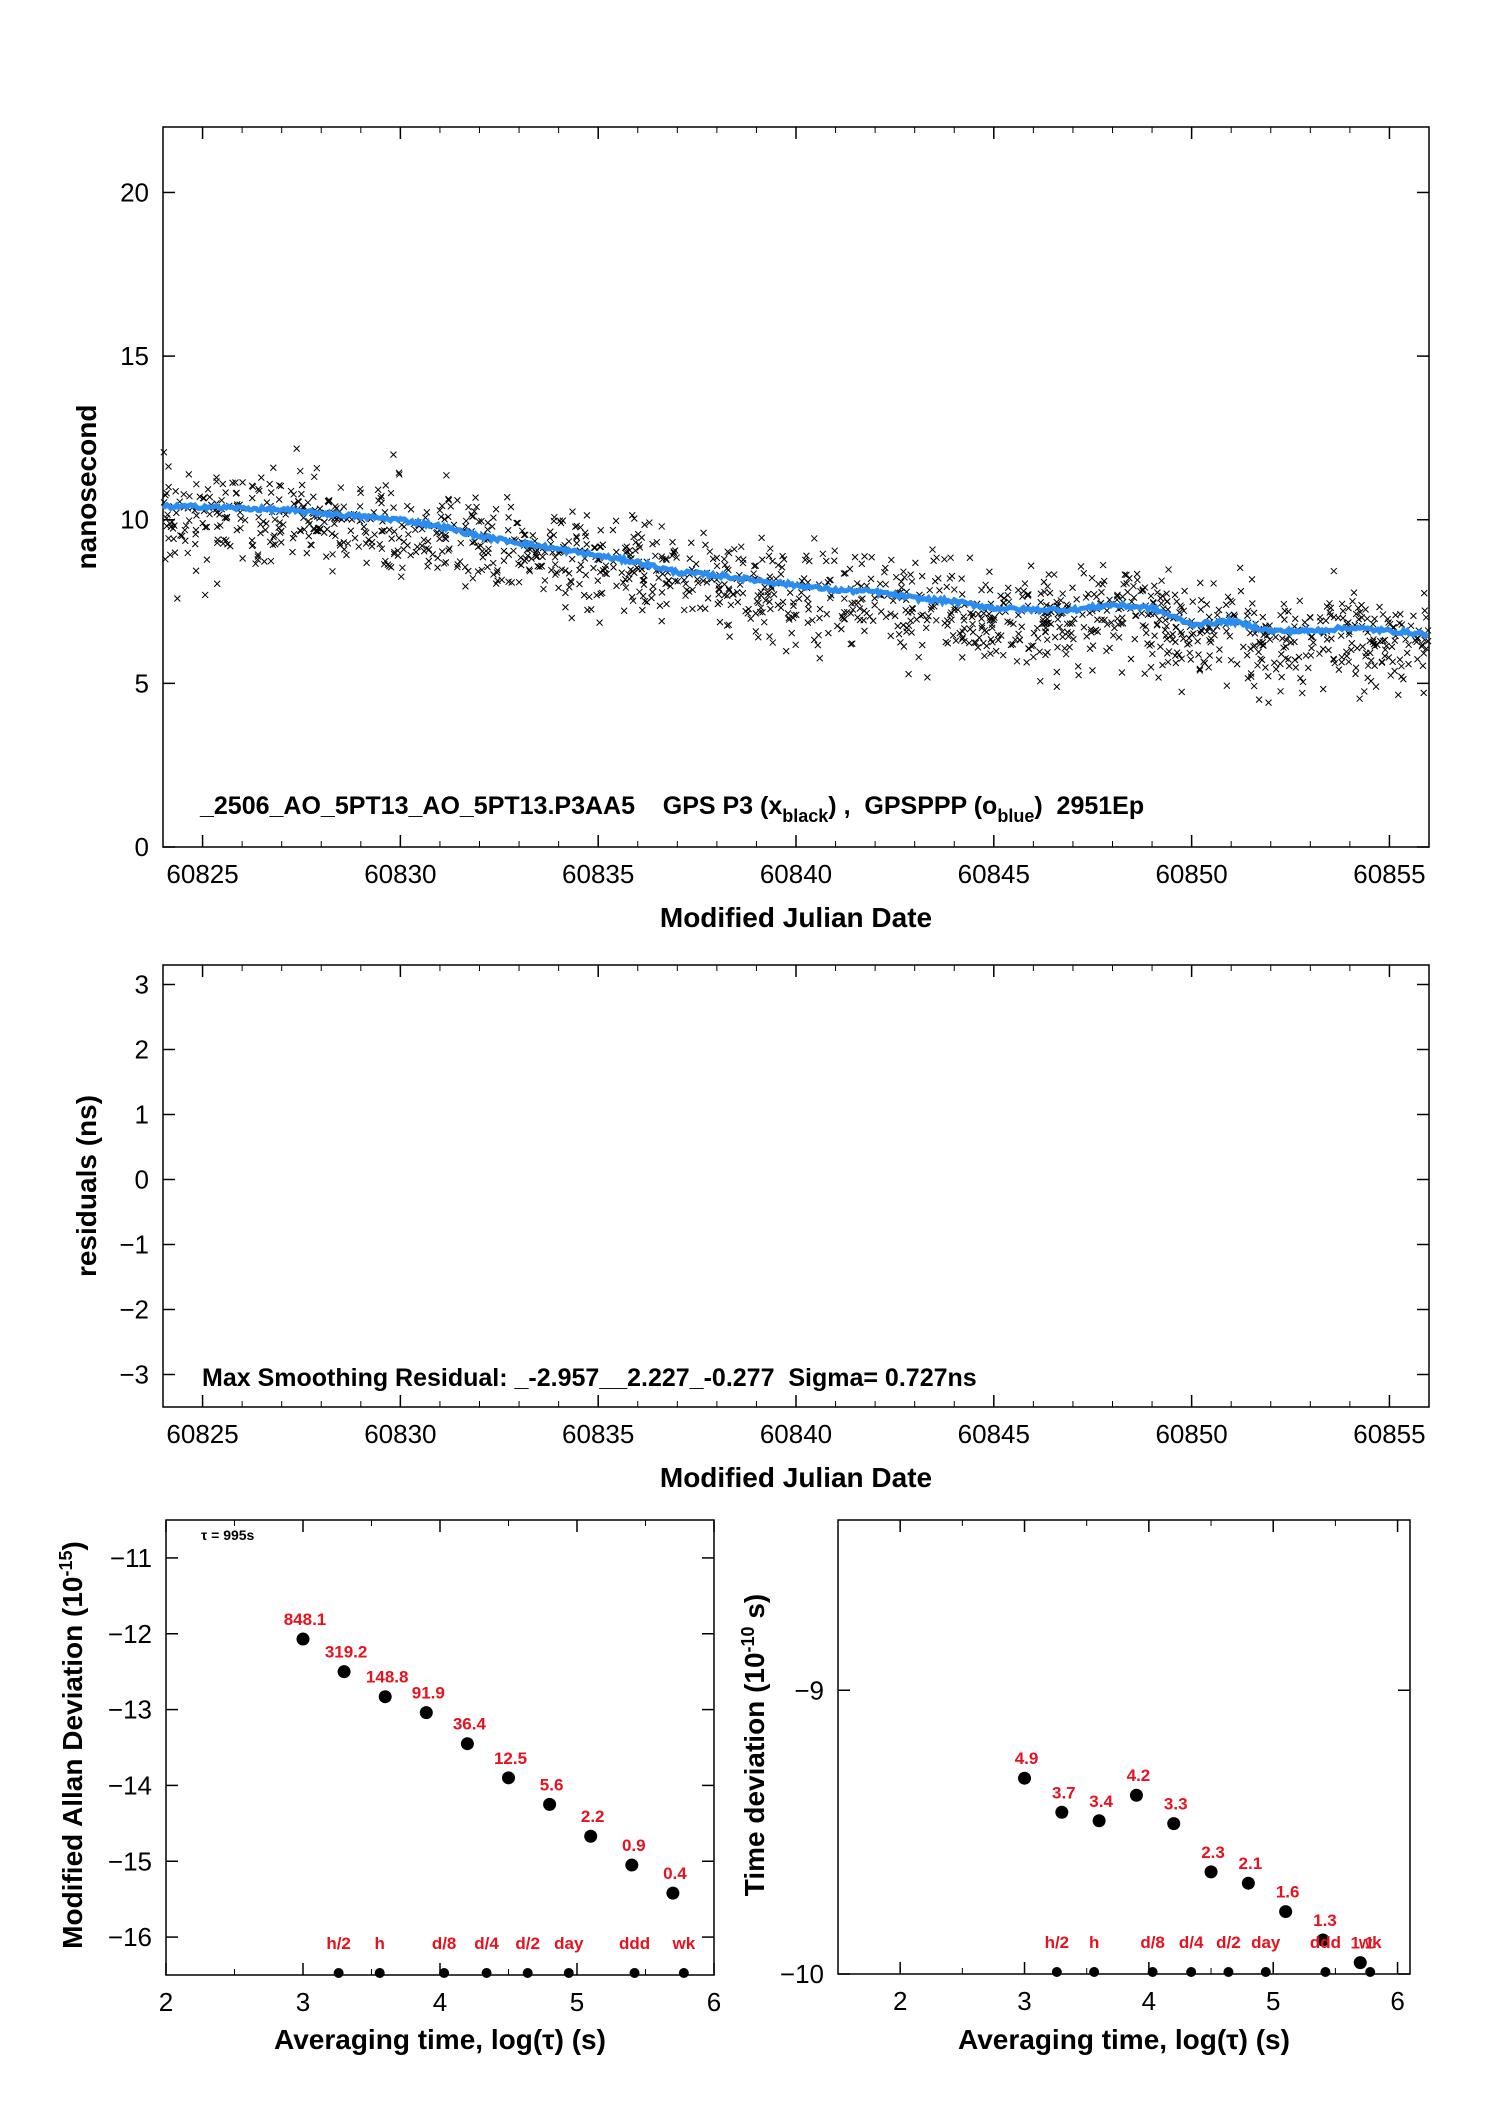 This screenshot has height=2105, width=1488. I want to click on time-marker-label: day, so click(569, 1943).